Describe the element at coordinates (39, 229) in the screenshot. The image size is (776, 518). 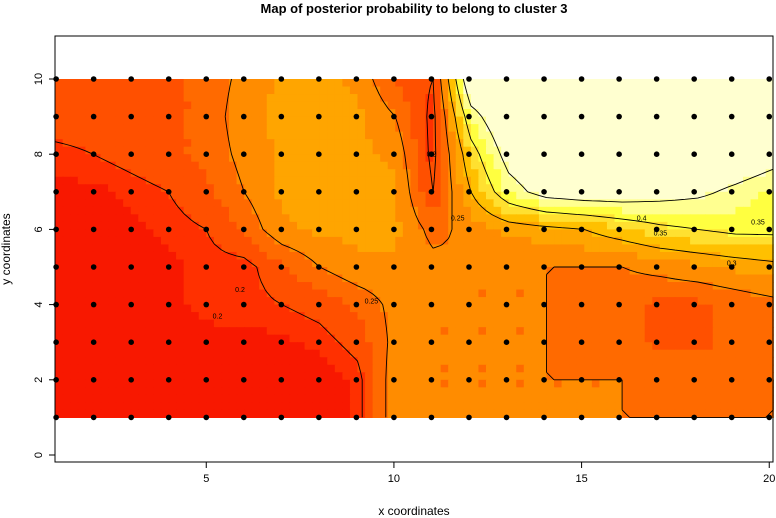
I see `y-tick-label: 6` at that location.